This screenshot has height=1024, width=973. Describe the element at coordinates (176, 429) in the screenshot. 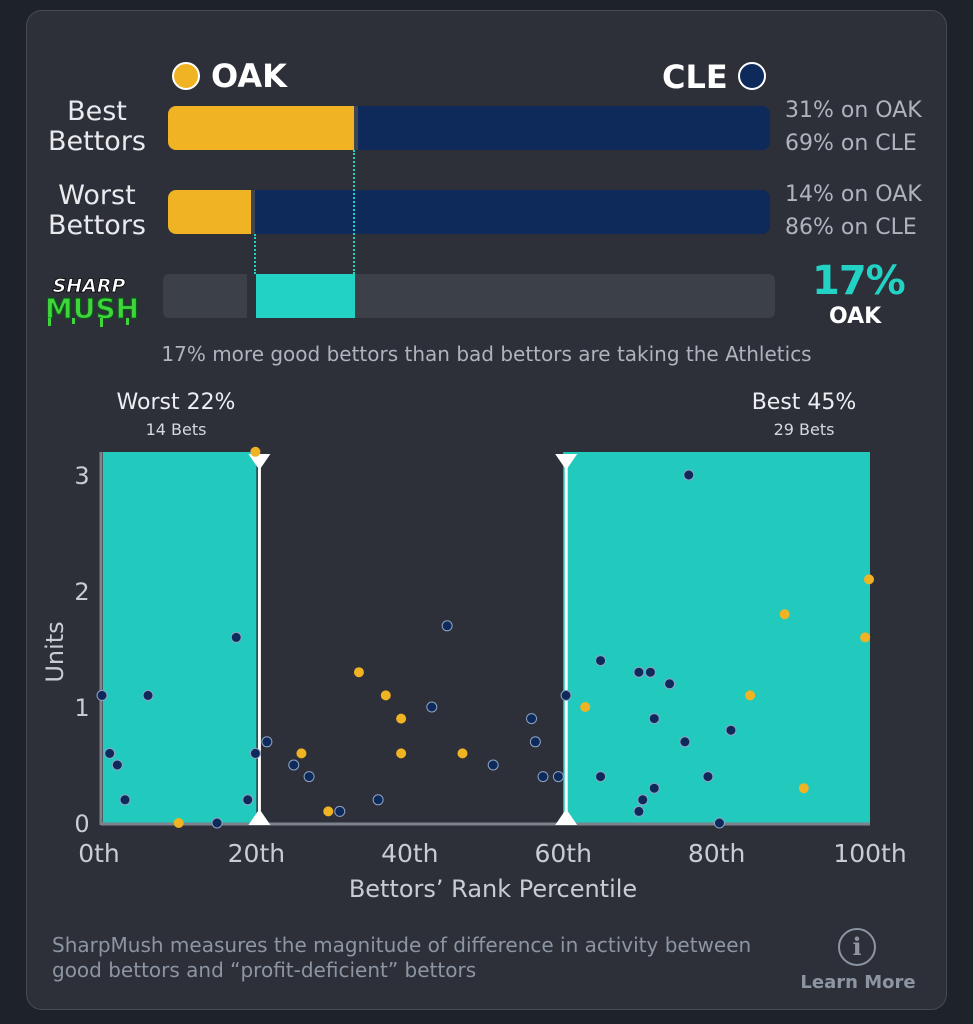

I see `worst-zone-bets: 14 Bets` at that location.